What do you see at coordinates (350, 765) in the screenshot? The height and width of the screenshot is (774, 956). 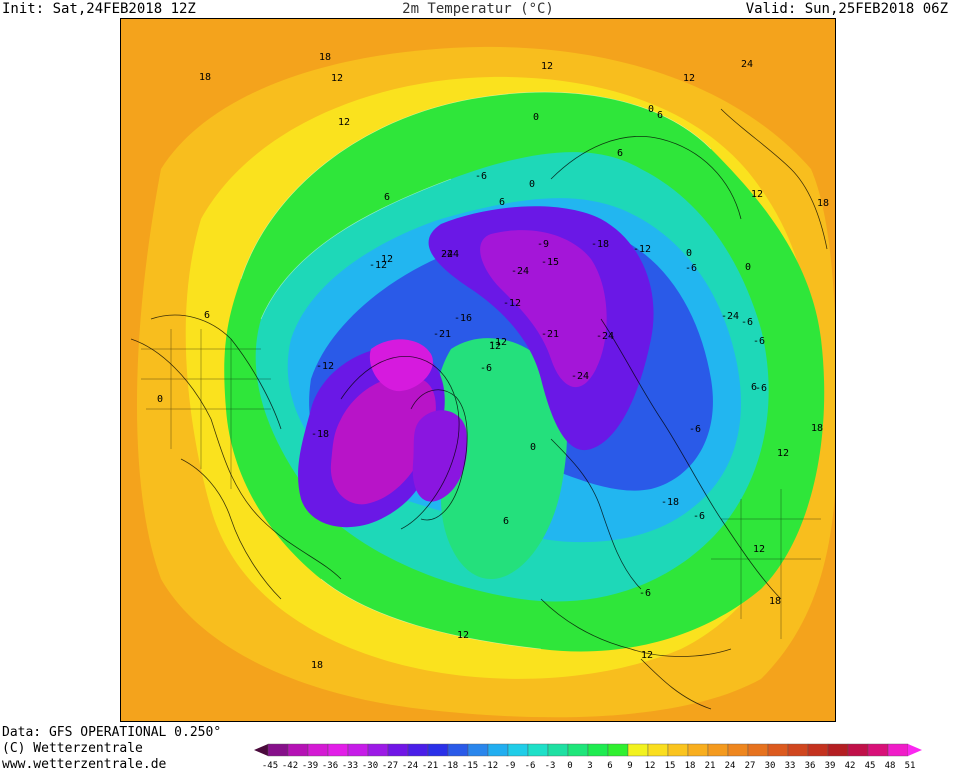 I see `legend-tick-label: -33` at bounding box center [350, 765].